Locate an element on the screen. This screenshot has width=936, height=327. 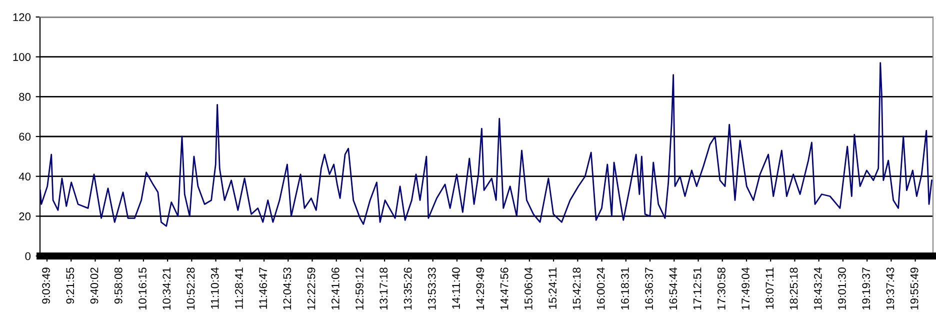
x-tick-label: 9:03:49 is located at coordinates (46, 286).